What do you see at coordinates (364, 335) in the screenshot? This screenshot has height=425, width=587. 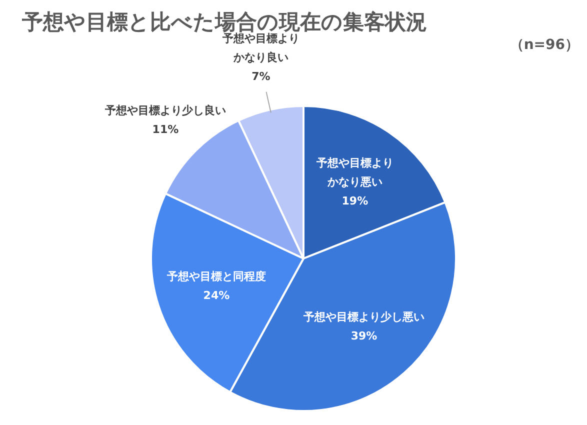 I see `data-label: 39%` at bounding box center [364, 335].